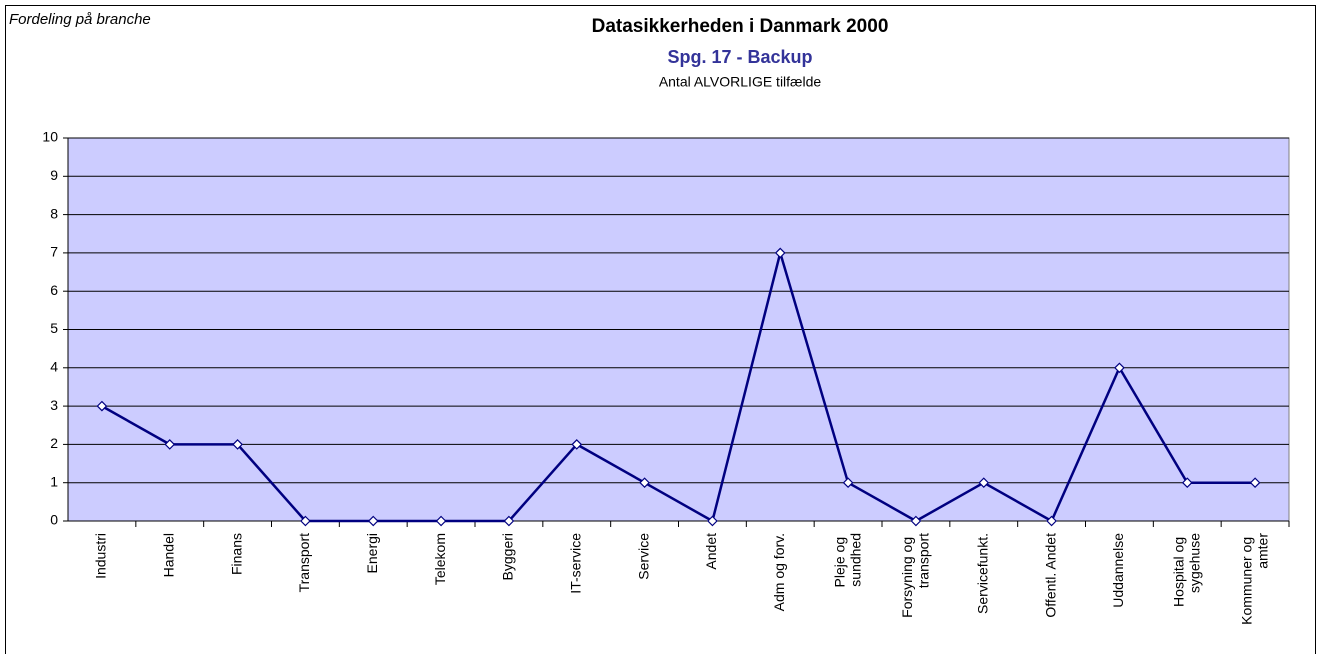 The image size is (1320, 654). Describe the element at coordinates (54, 213) in the screenshot. I see `y-tick-label: 8` at that location.